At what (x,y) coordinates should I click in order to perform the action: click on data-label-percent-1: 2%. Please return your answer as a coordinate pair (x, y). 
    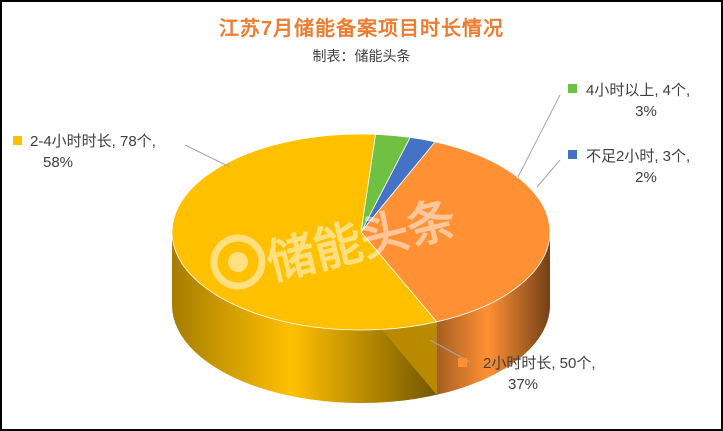
    Looking at the image, I should click on (646, 177).